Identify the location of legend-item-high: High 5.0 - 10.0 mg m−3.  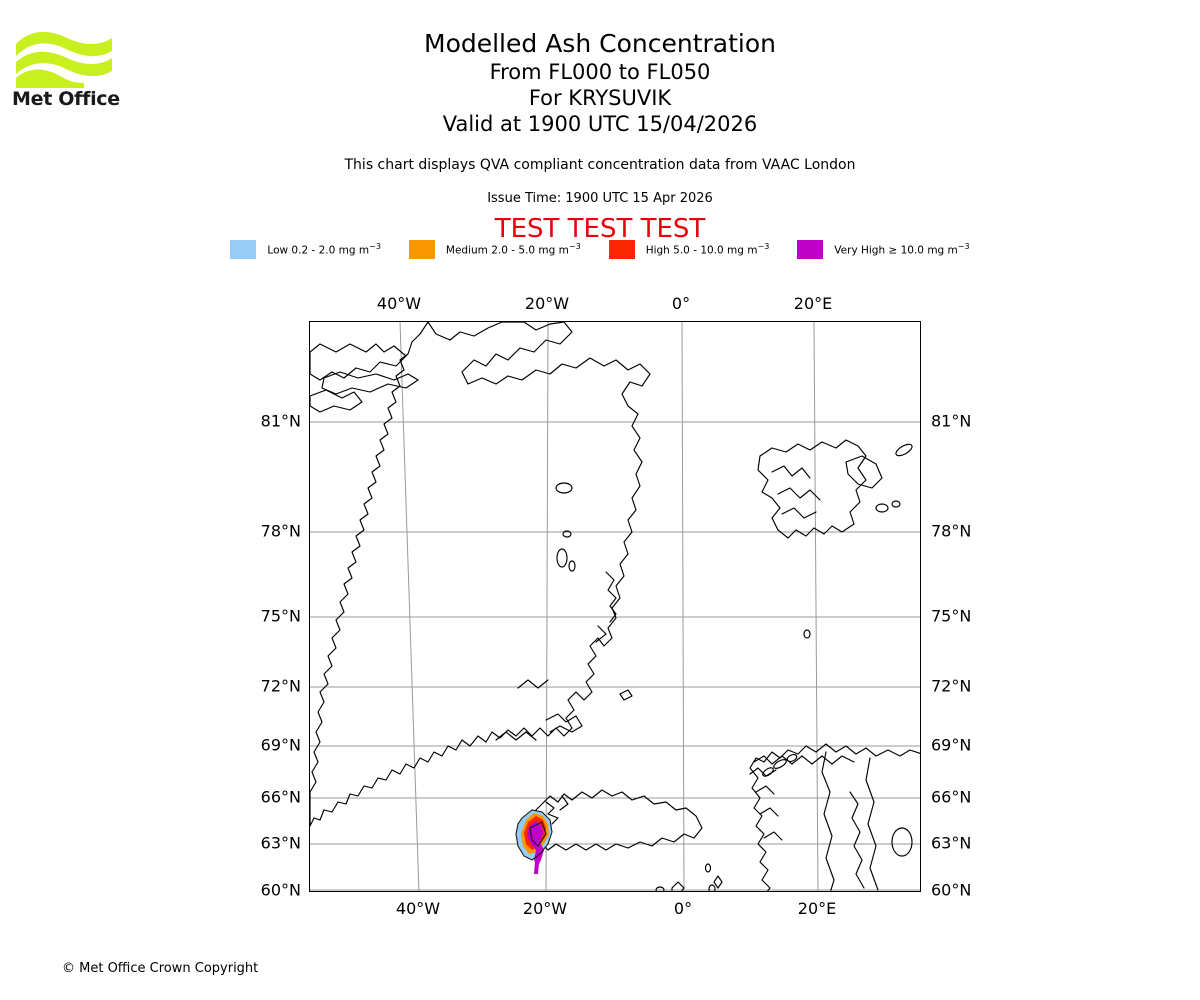
(689, 249).